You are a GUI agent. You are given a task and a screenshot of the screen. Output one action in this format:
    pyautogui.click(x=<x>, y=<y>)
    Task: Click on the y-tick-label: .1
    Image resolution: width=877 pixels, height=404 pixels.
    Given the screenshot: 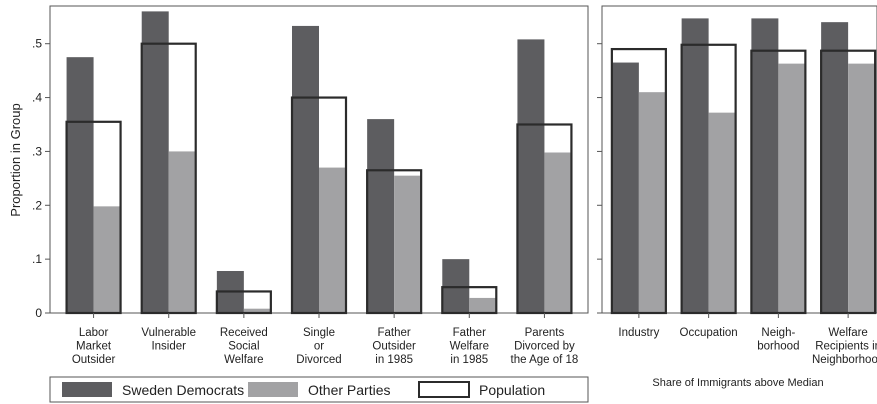 What is the action you would take?
    pyautogui.click(x=37, y=259)
    